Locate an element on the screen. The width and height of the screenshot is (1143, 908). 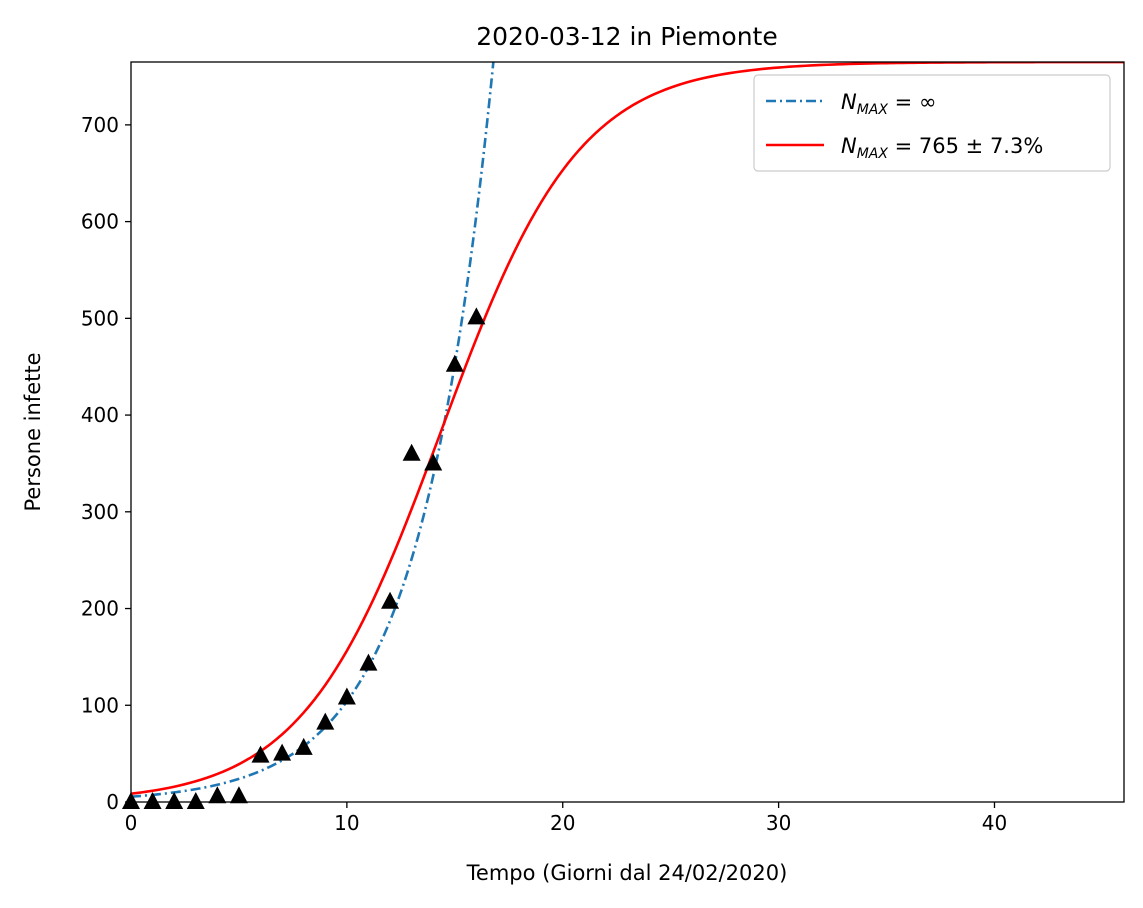
chart-title: 2020-03-12 in Piemonte is located at coordinates (627, 36).